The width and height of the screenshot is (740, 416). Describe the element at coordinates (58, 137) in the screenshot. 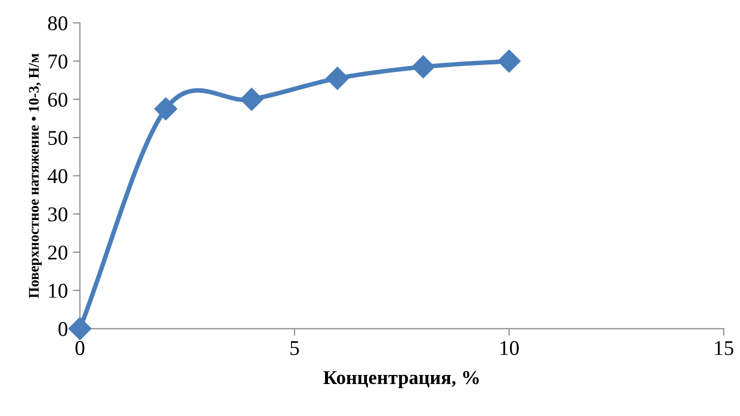

I see `y-tick-label: 50` at that location.